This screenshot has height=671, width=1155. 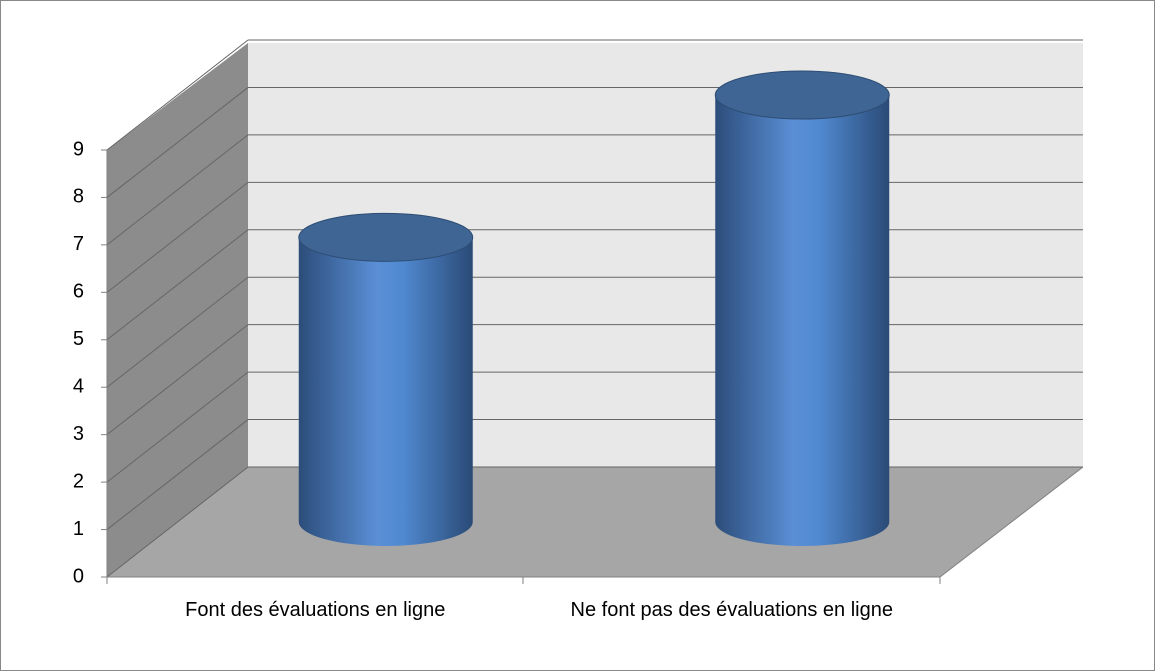 What do you see at coordinates (78, 387) in the screenshot?
I see `y-tick-label: 4` at bounding box center [78, 387].